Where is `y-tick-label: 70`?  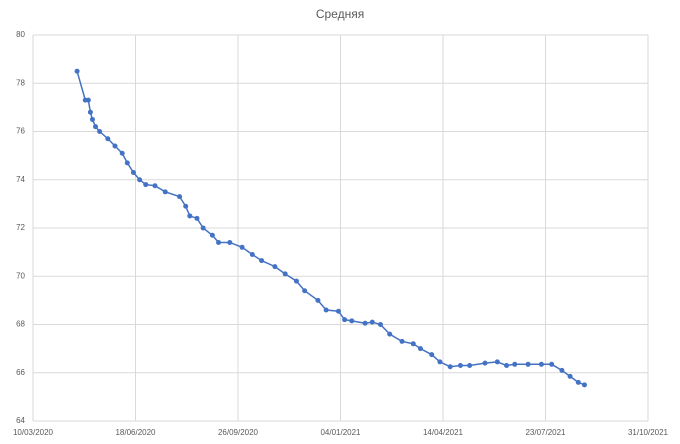 y-tick-label: 70 is located at coordinates (20, 275).